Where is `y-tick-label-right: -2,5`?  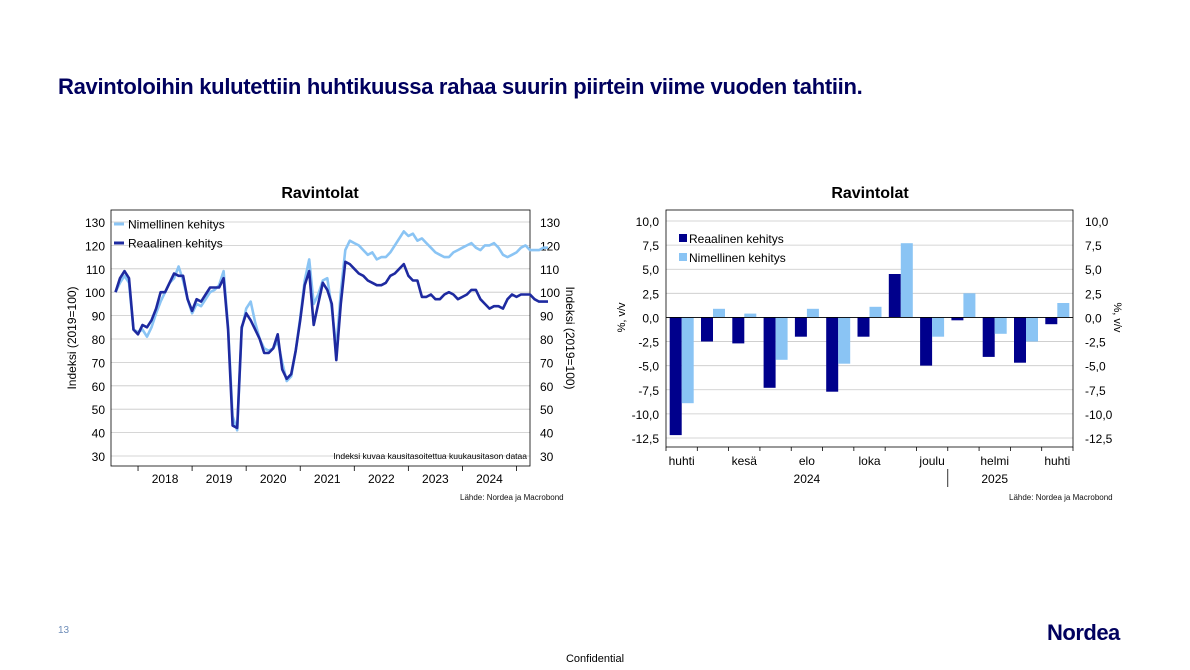
y-tick-label-right: -2,5 is located at coordinates (1095, 343).